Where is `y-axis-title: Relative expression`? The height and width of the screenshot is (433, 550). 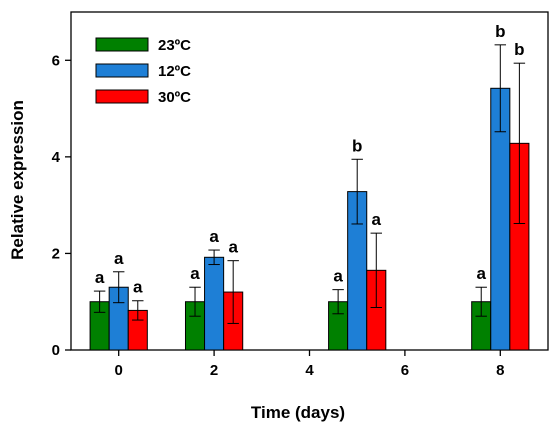
y-axis-title: Relative expression is located at coordinates (17, 180).